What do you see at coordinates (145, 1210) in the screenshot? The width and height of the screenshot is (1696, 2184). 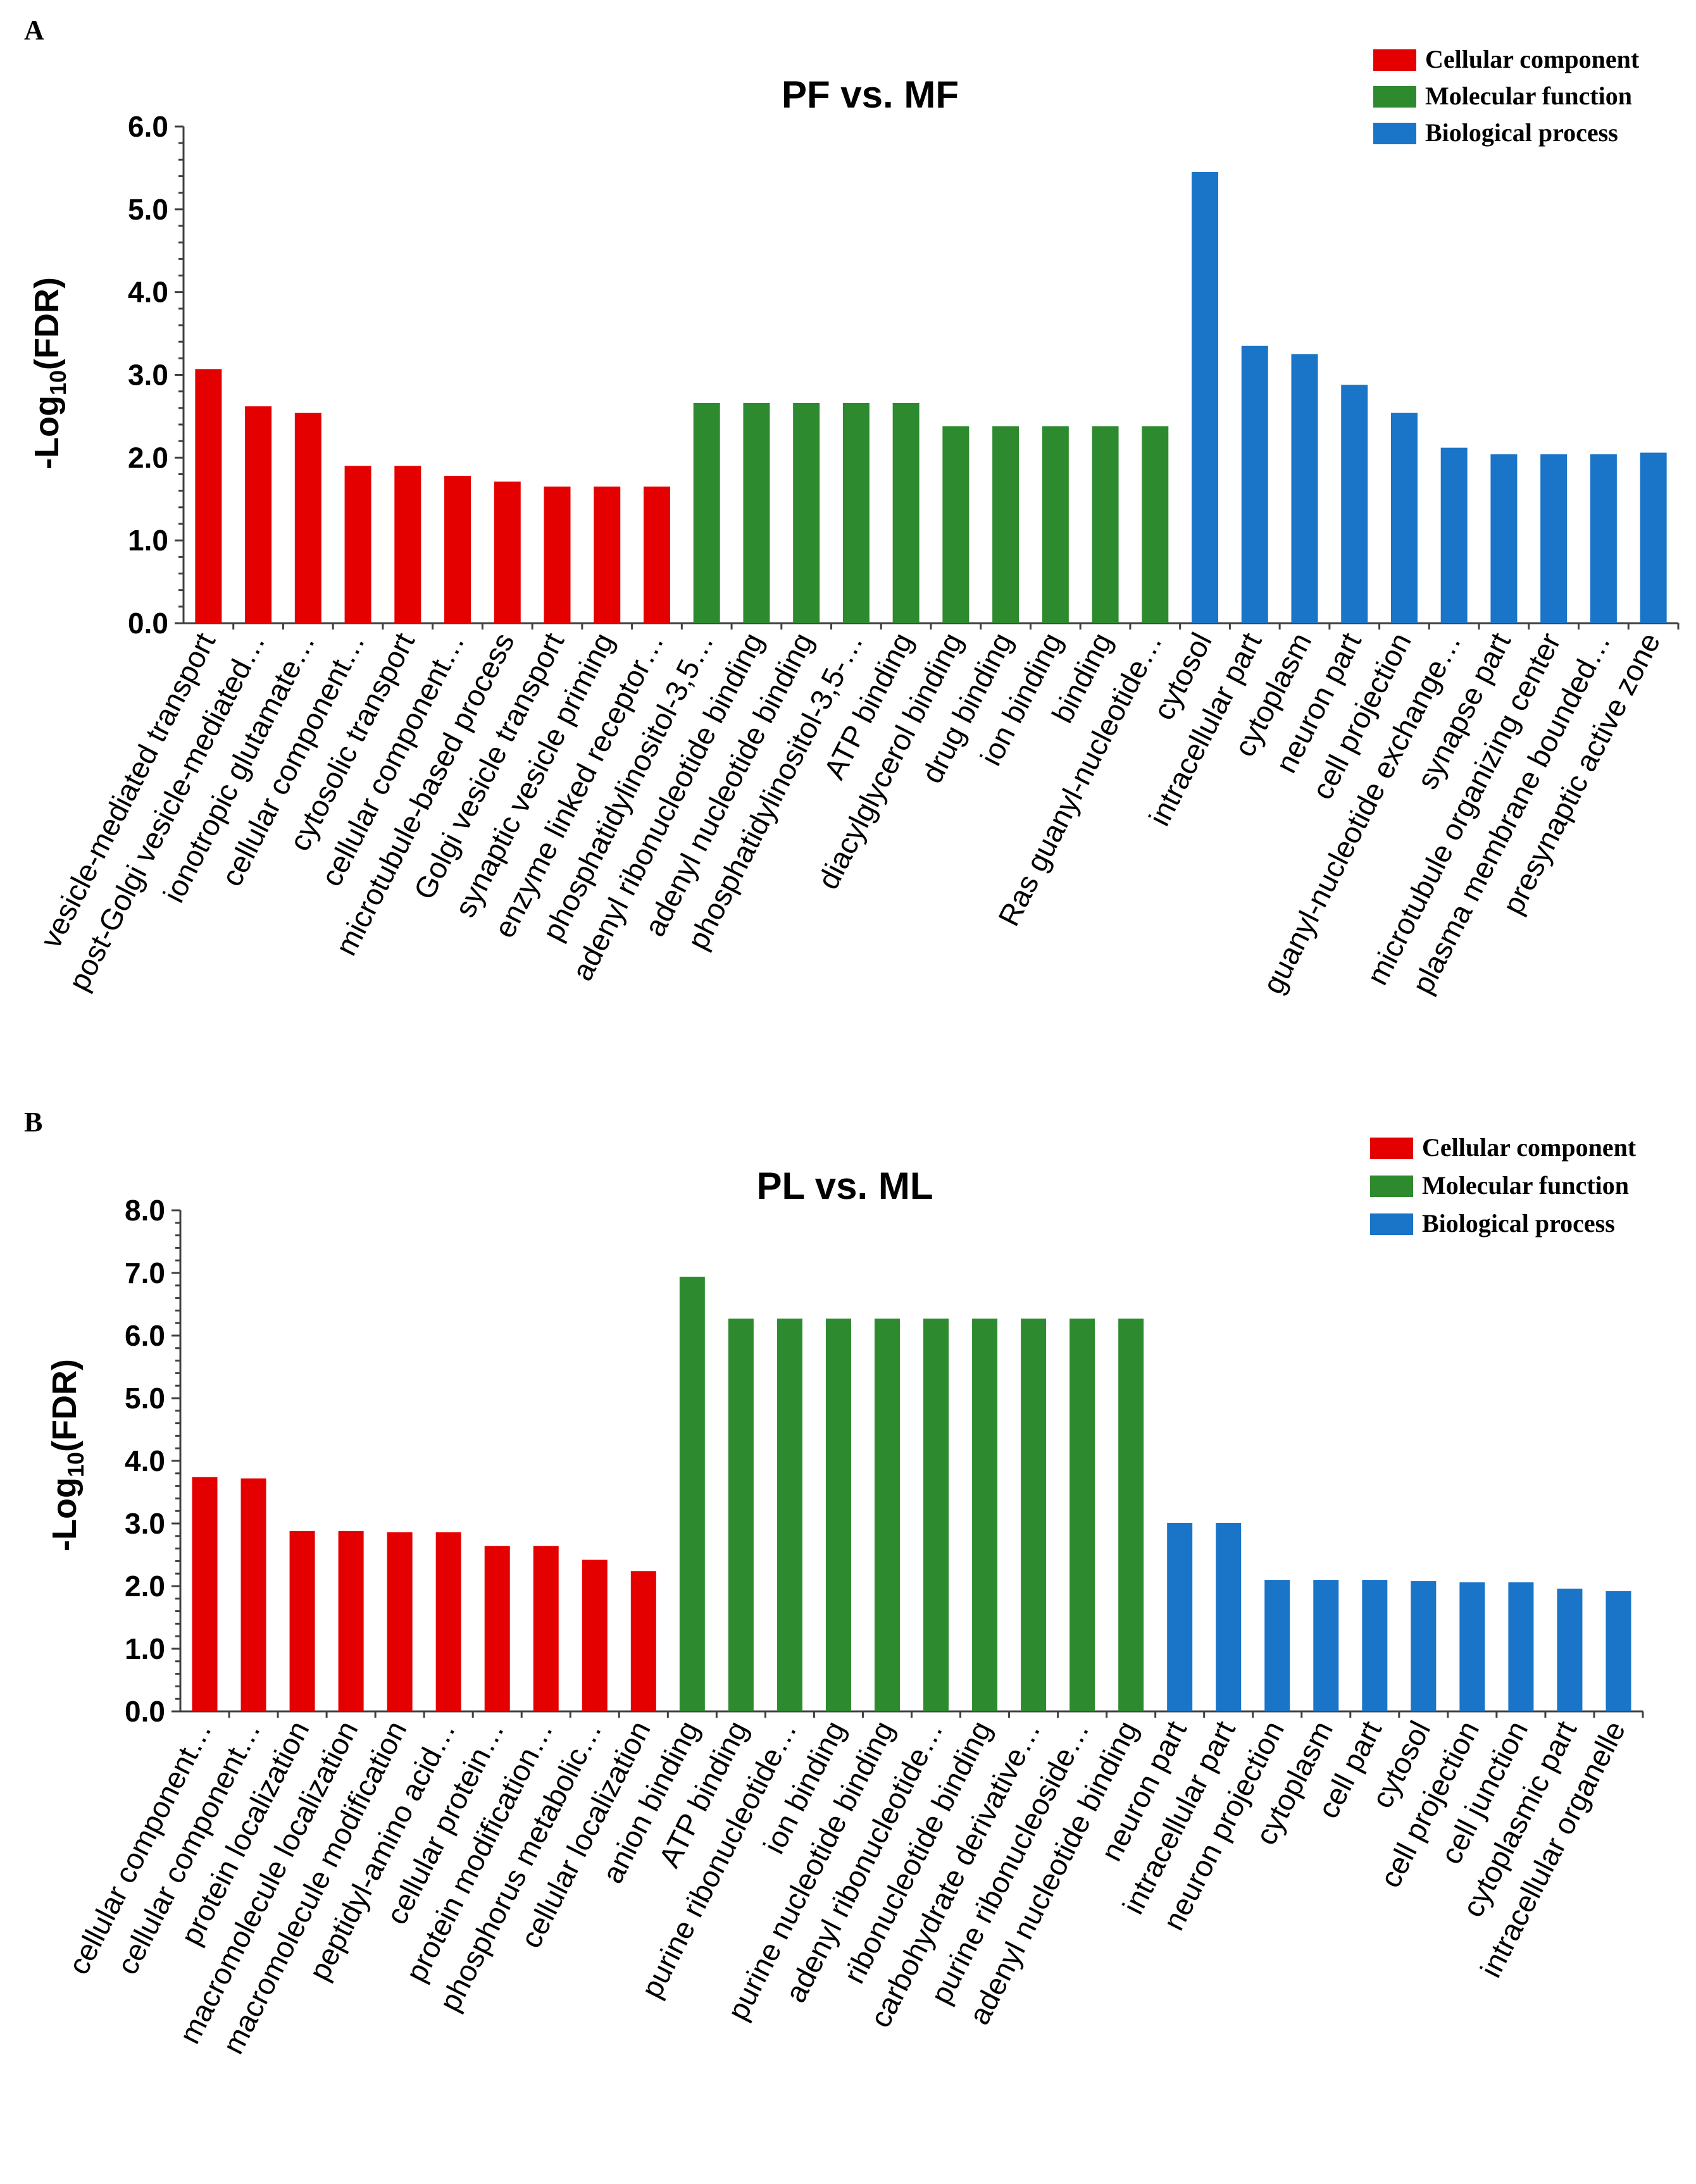 I see `y-tick-label: 8.0` at bounding box center [145, 1210].